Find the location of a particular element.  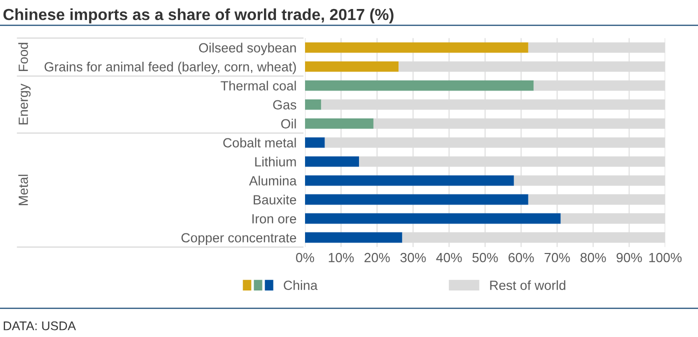

chart-title: Chinese imports as a share of world trade, 2017 (%) is located at coordinates (198, 16).